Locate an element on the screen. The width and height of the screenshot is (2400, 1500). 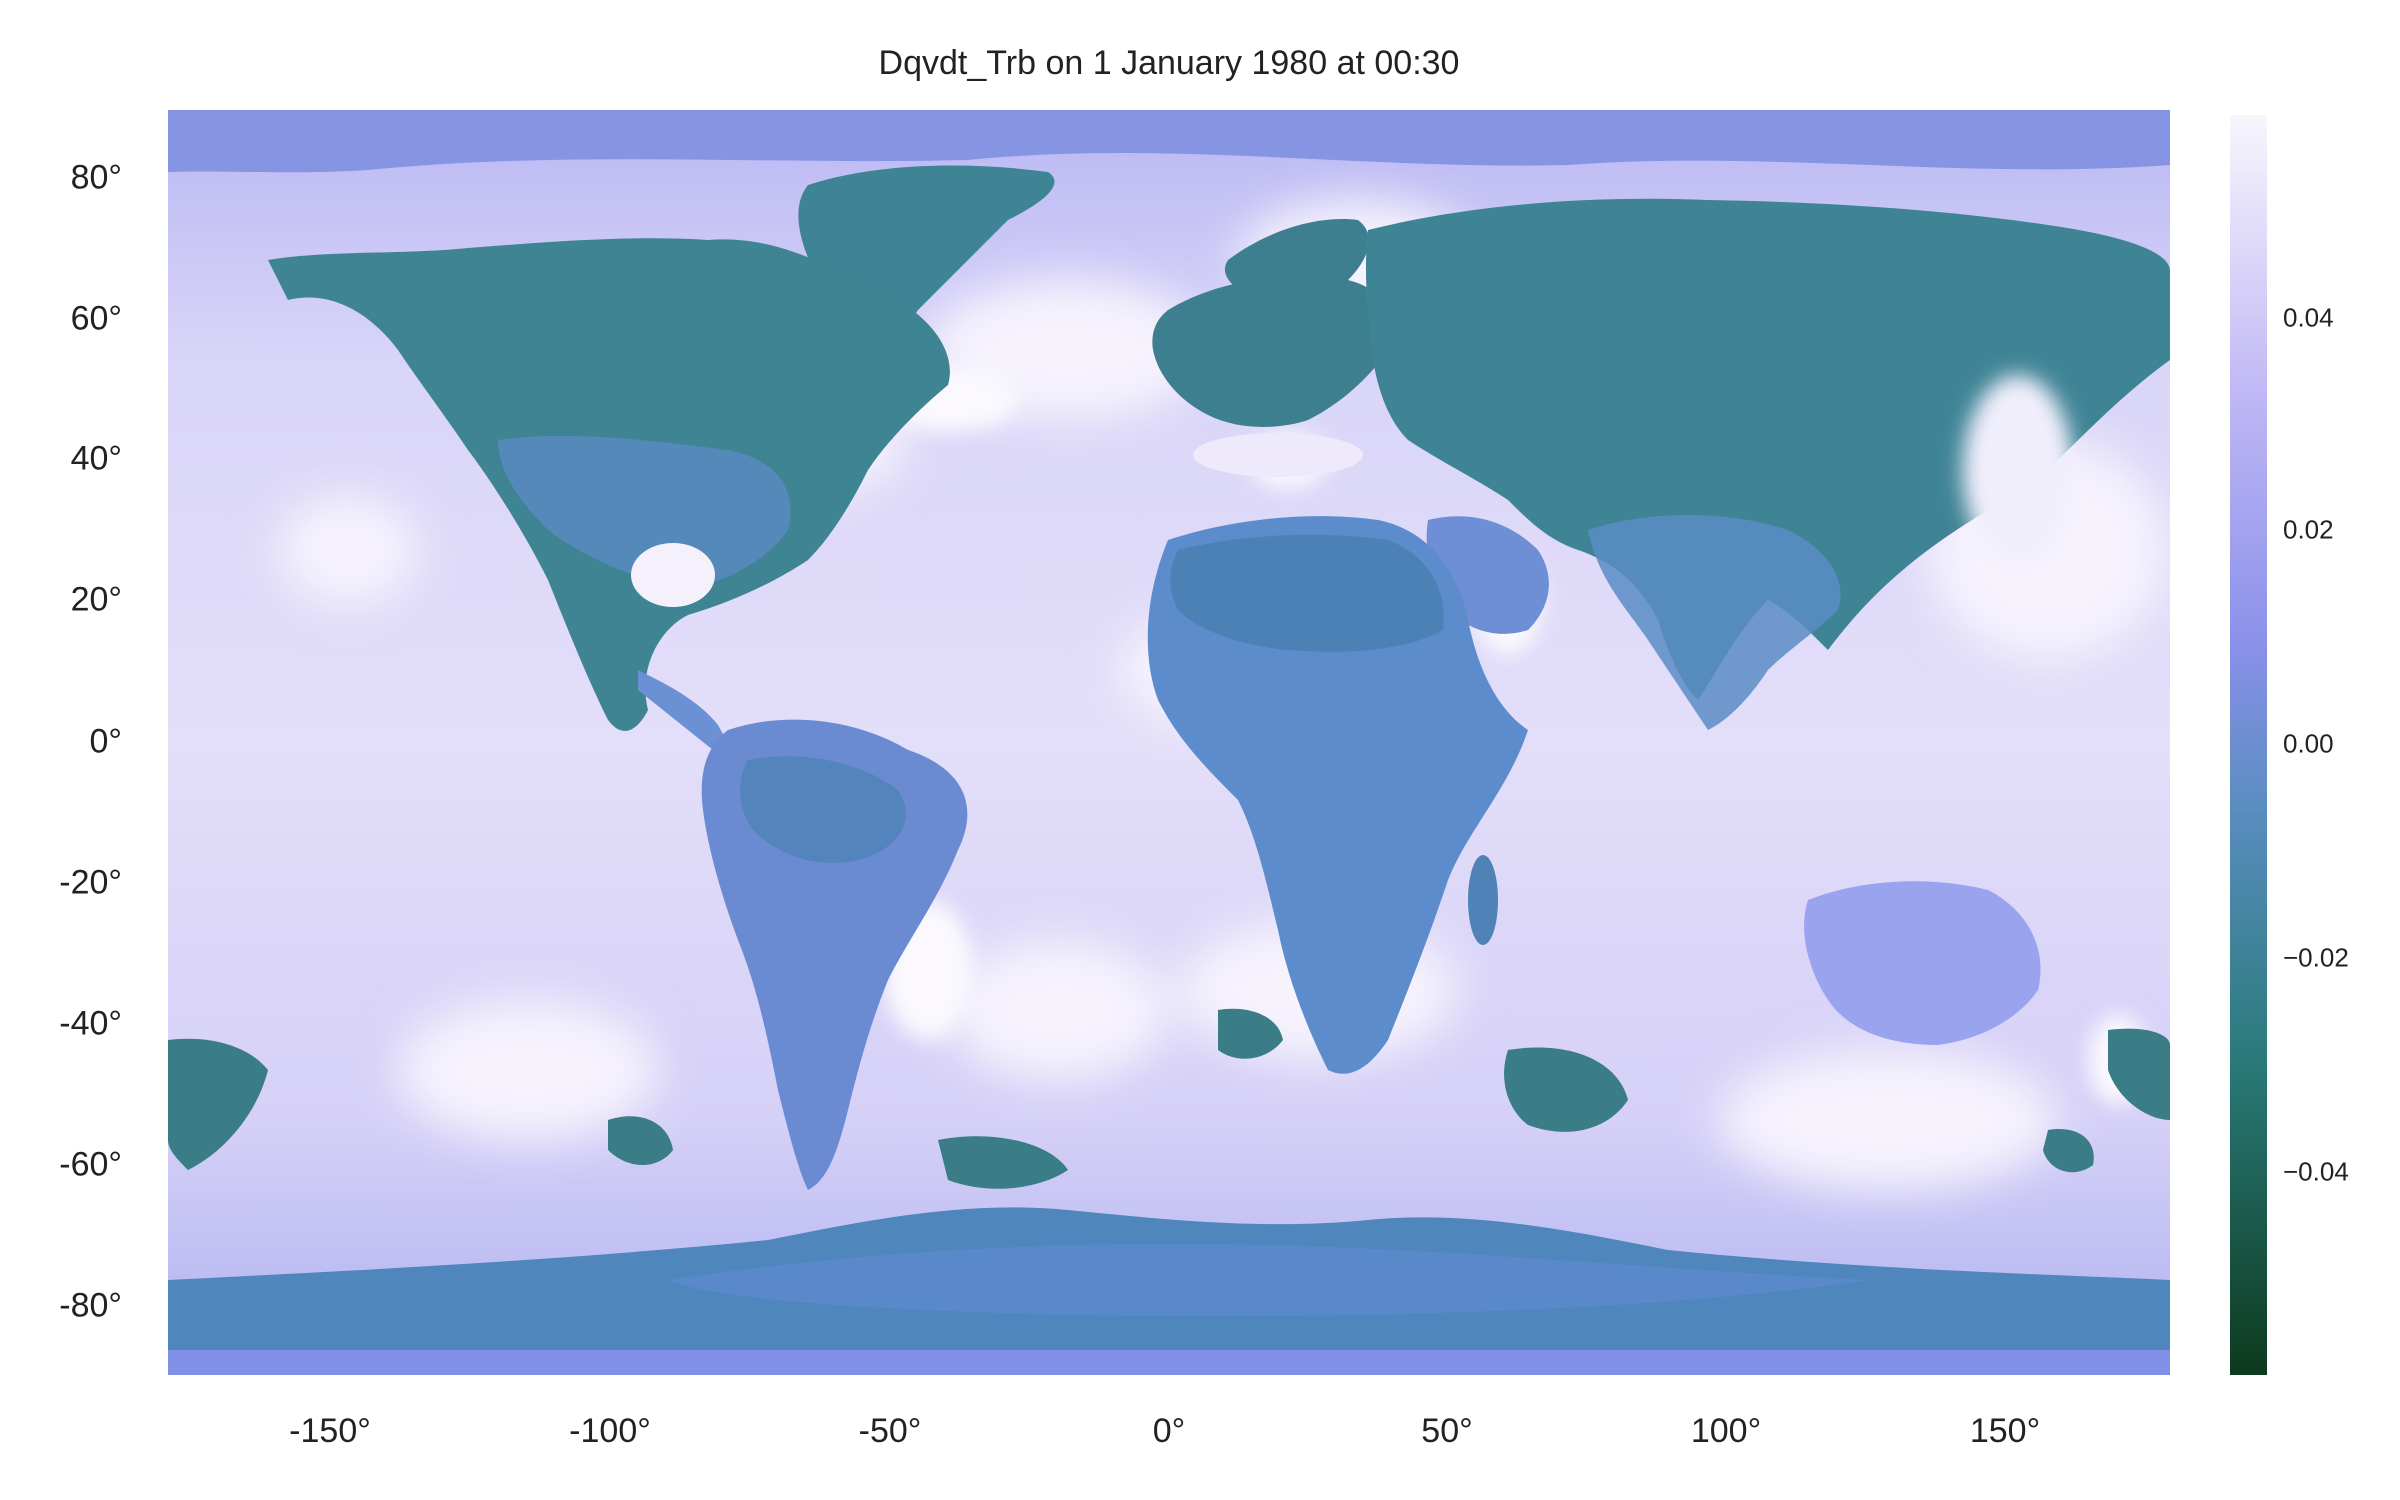
australia is located at coordinates (1922, 963).